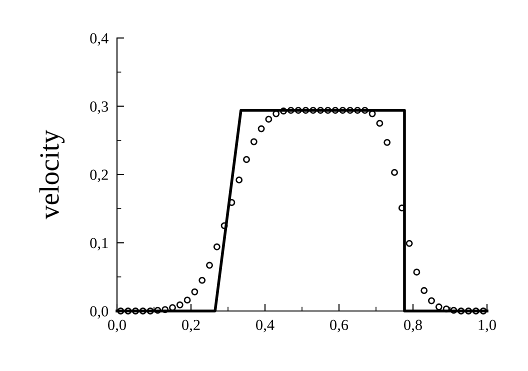 The height and width of the screenshot is (371, 528). What do you see at coordinates (339, 326) in the screenshot?
I see `x-tick-label: 0,6` at bounding box center [339, 326].